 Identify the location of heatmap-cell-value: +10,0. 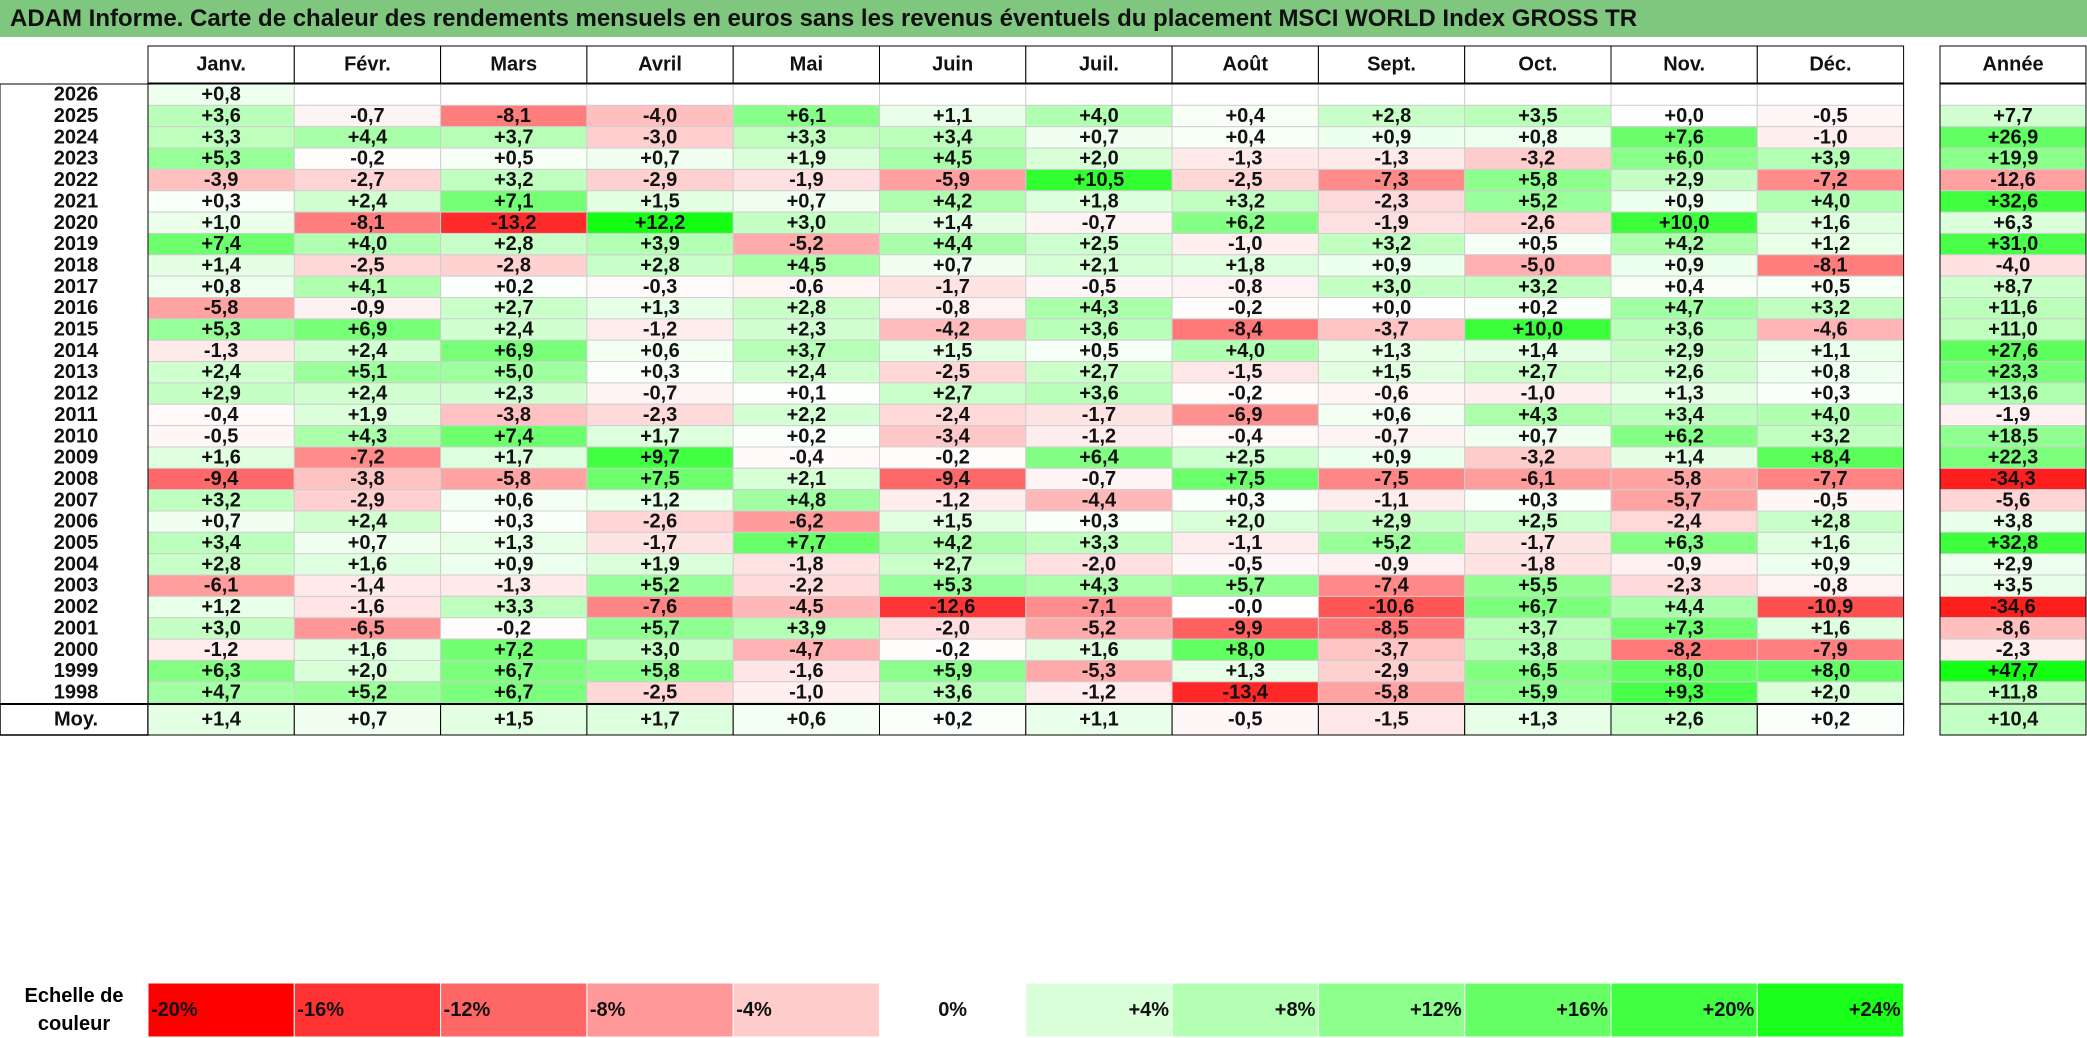
(1684, 223).